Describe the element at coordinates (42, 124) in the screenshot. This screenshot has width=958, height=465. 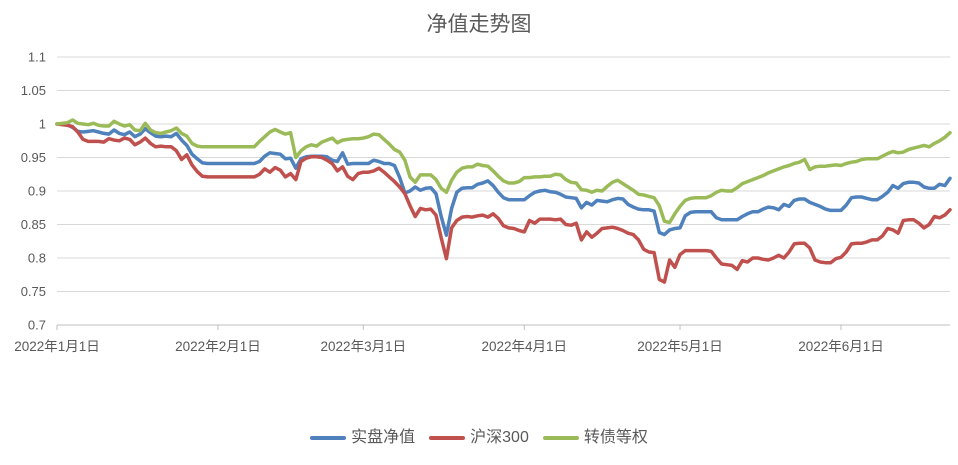
I see `y-axis-tick-label: 1` at that location.